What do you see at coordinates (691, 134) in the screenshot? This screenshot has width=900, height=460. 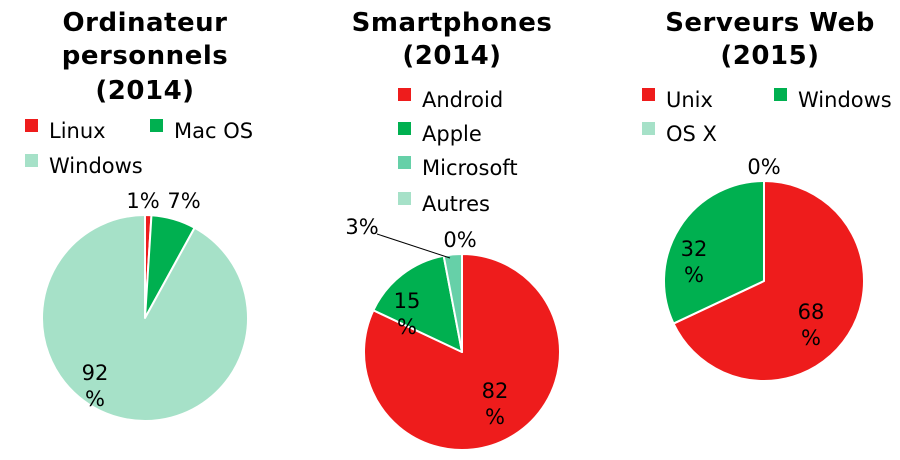 I see `legend-label: OS X` at bounding box center [691, 134].